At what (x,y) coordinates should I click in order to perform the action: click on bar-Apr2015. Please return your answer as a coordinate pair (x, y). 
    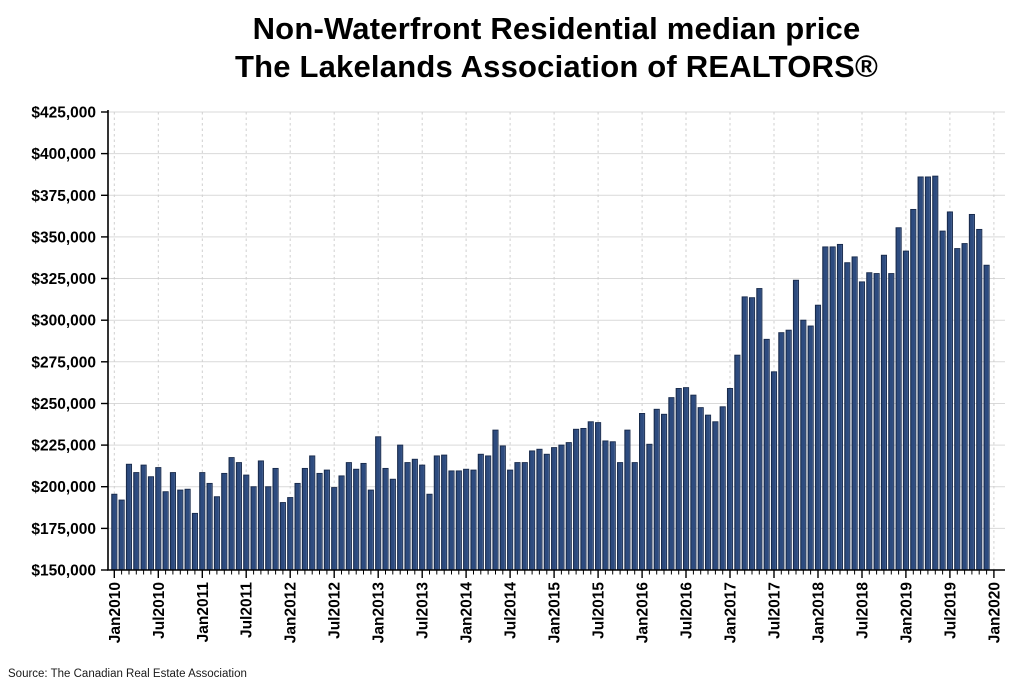
    Looking at the image, I should click on (576, 499).